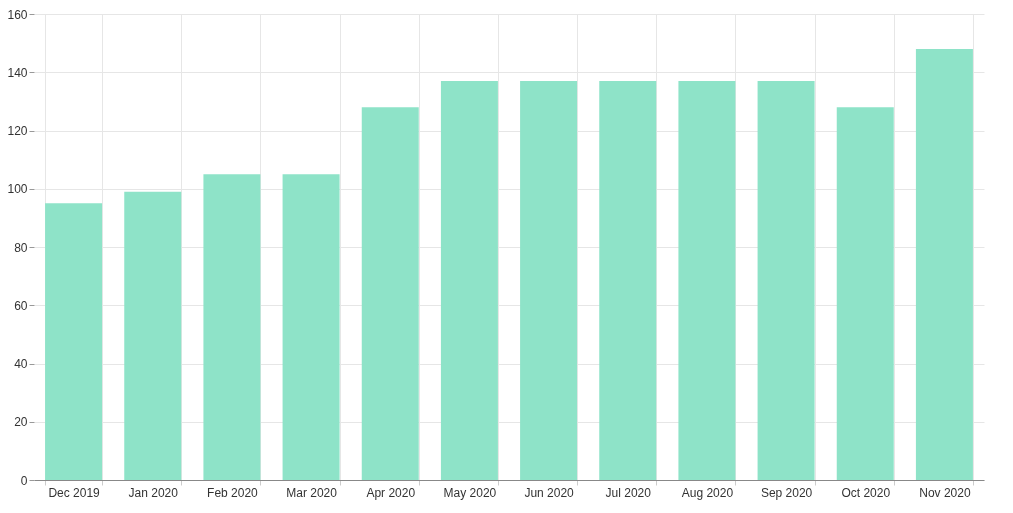 This screenshot has height=513, width=1013. I want to click on x-tick-label: Oct 2020, so click(866, 492).